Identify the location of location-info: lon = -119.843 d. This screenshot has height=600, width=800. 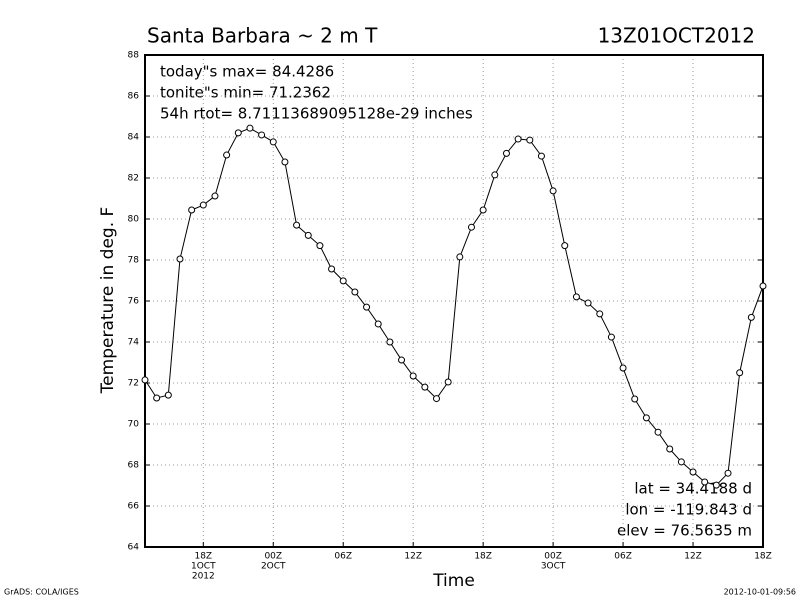
(688, 510).